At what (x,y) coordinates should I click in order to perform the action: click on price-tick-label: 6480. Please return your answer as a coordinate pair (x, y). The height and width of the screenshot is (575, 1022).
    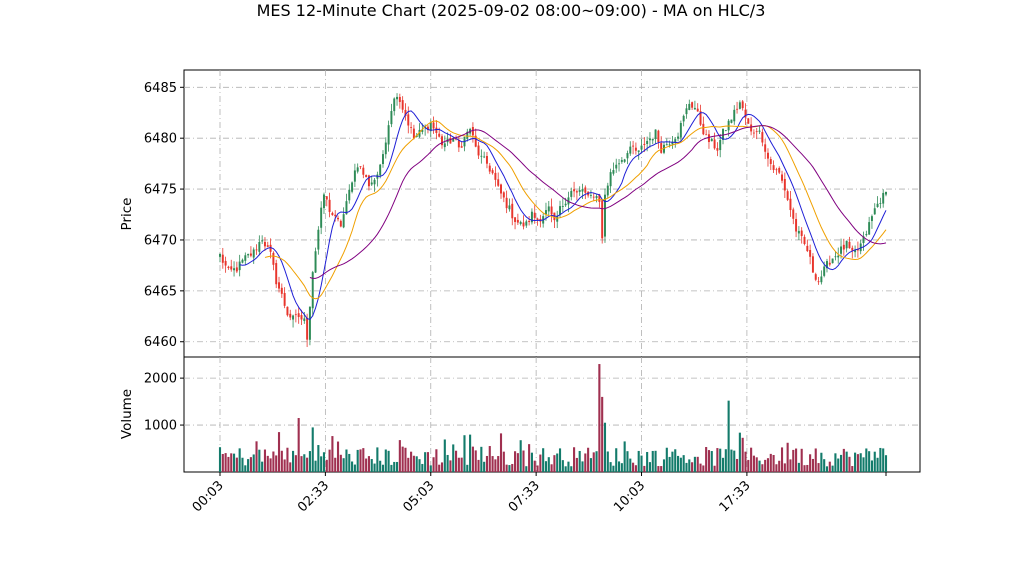
    Looking at the image, I should click on (160, 139).